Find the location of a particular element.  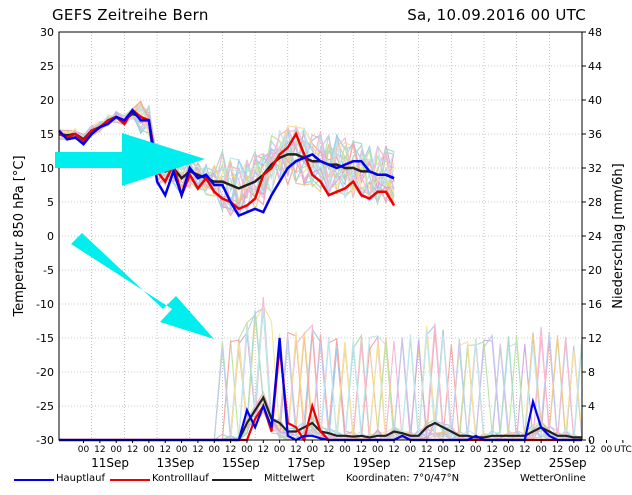

date-label: 25Sep is located at coordinates (568, 463).